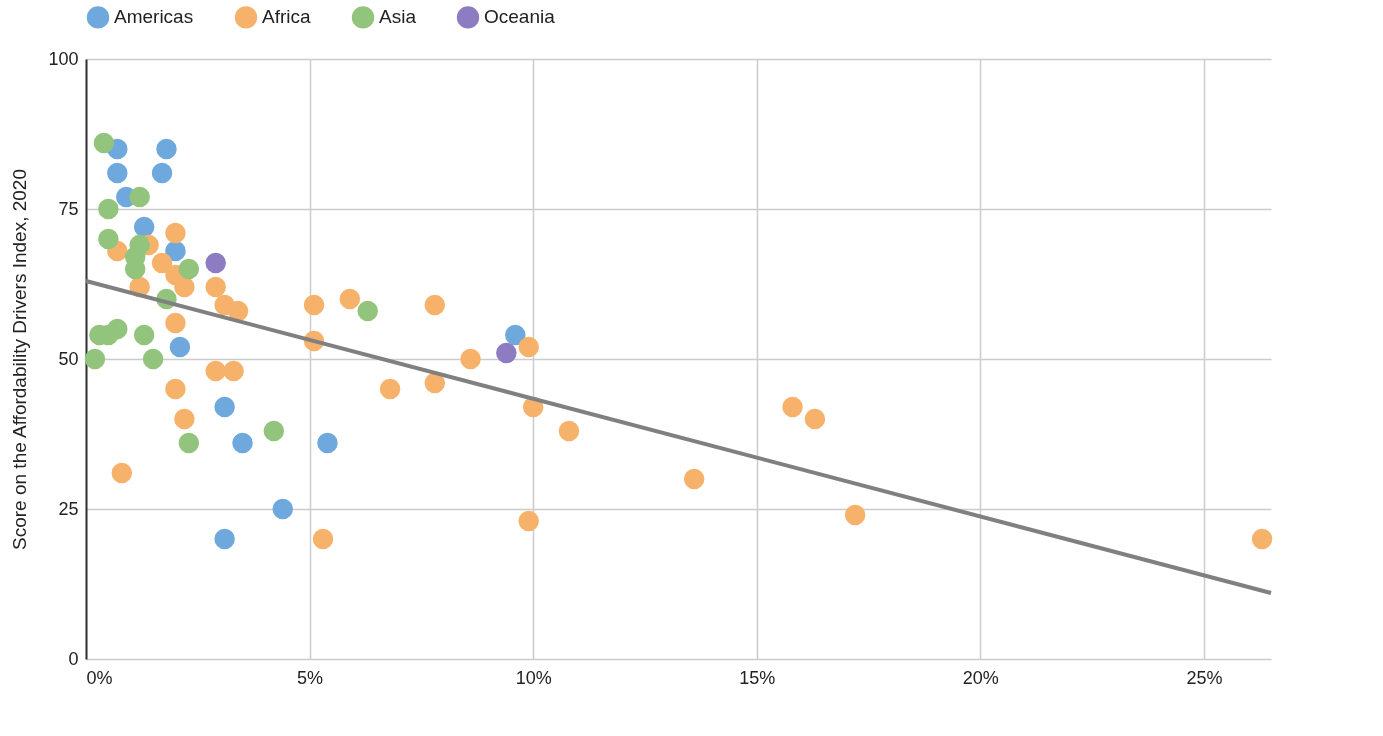  I want to click on x-tick-label: 20%, so click(980, 677).